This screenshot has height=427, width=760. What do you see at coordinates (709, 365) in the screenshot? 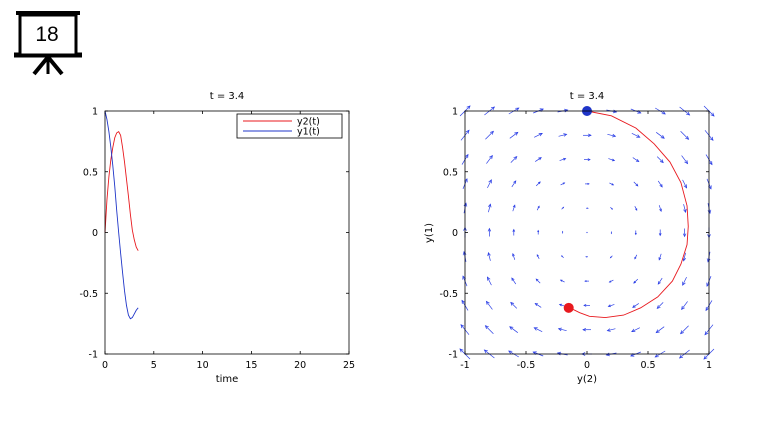
I see `right-x-tick-label: 1` at bounding box center [709, 365].